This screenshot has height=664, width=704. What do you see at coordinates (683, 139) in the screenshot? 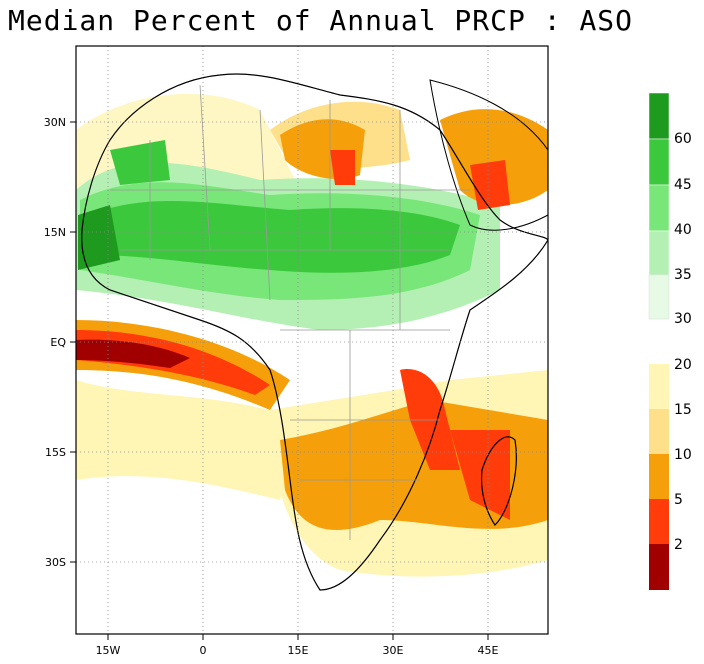
I see `legend-label-60: 60` at bounding box center [683, 139].